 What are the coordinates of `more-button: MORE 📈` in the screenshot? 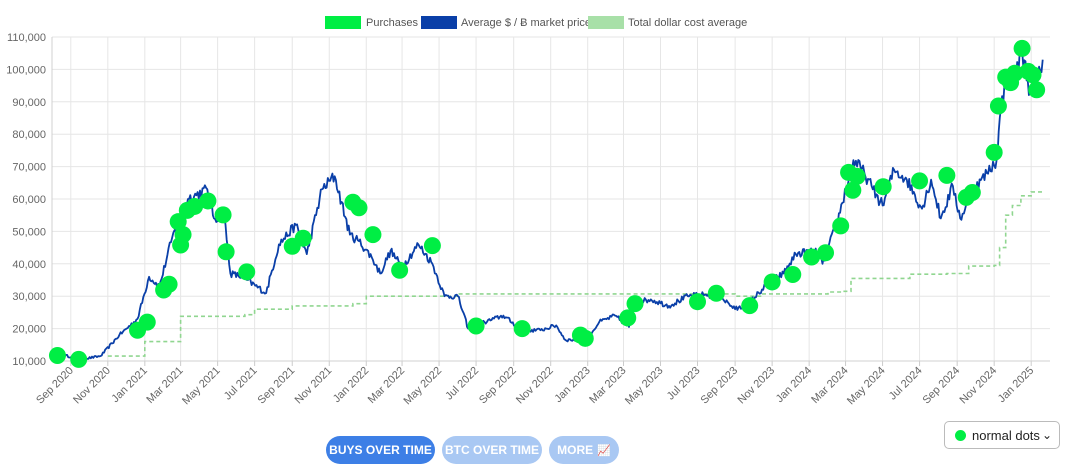 It's located at (584, 450).